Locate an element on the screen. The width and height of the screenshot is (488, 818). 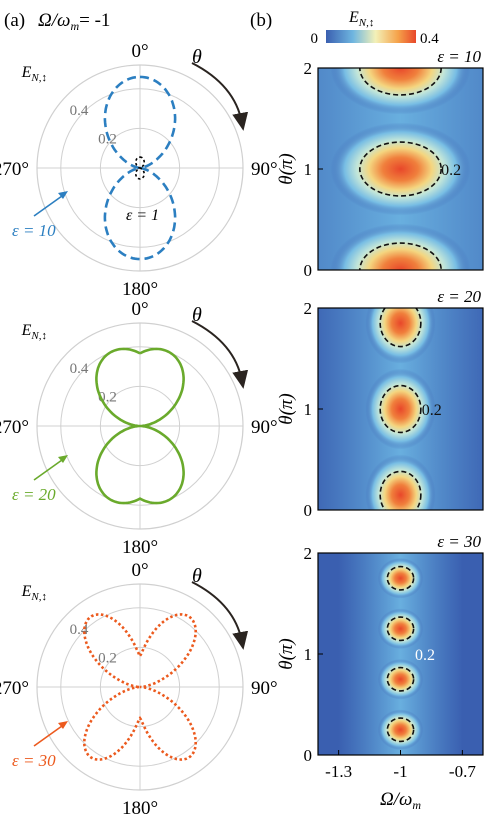
colorbar-min-label: 0 is located at coordinates (315, 39).